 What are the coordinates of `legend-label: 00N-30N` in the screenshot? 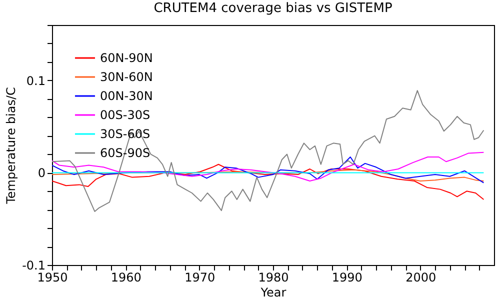 It's located at (126, 96).